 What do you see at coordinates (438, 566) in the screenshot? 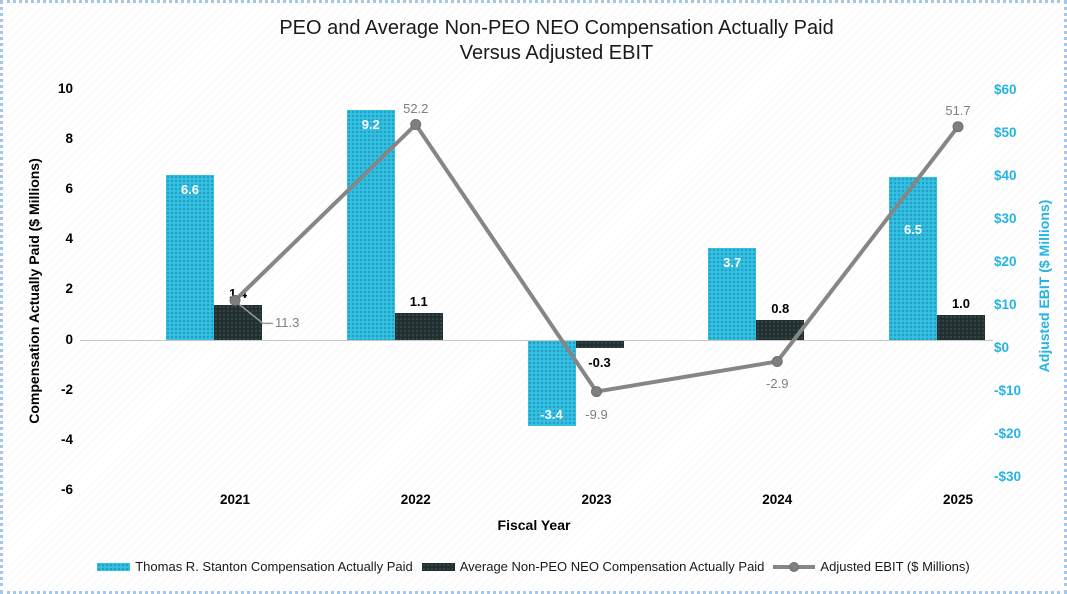
I see `legend-bar-neo-swatch-icon` at bounding box center [438, 566].